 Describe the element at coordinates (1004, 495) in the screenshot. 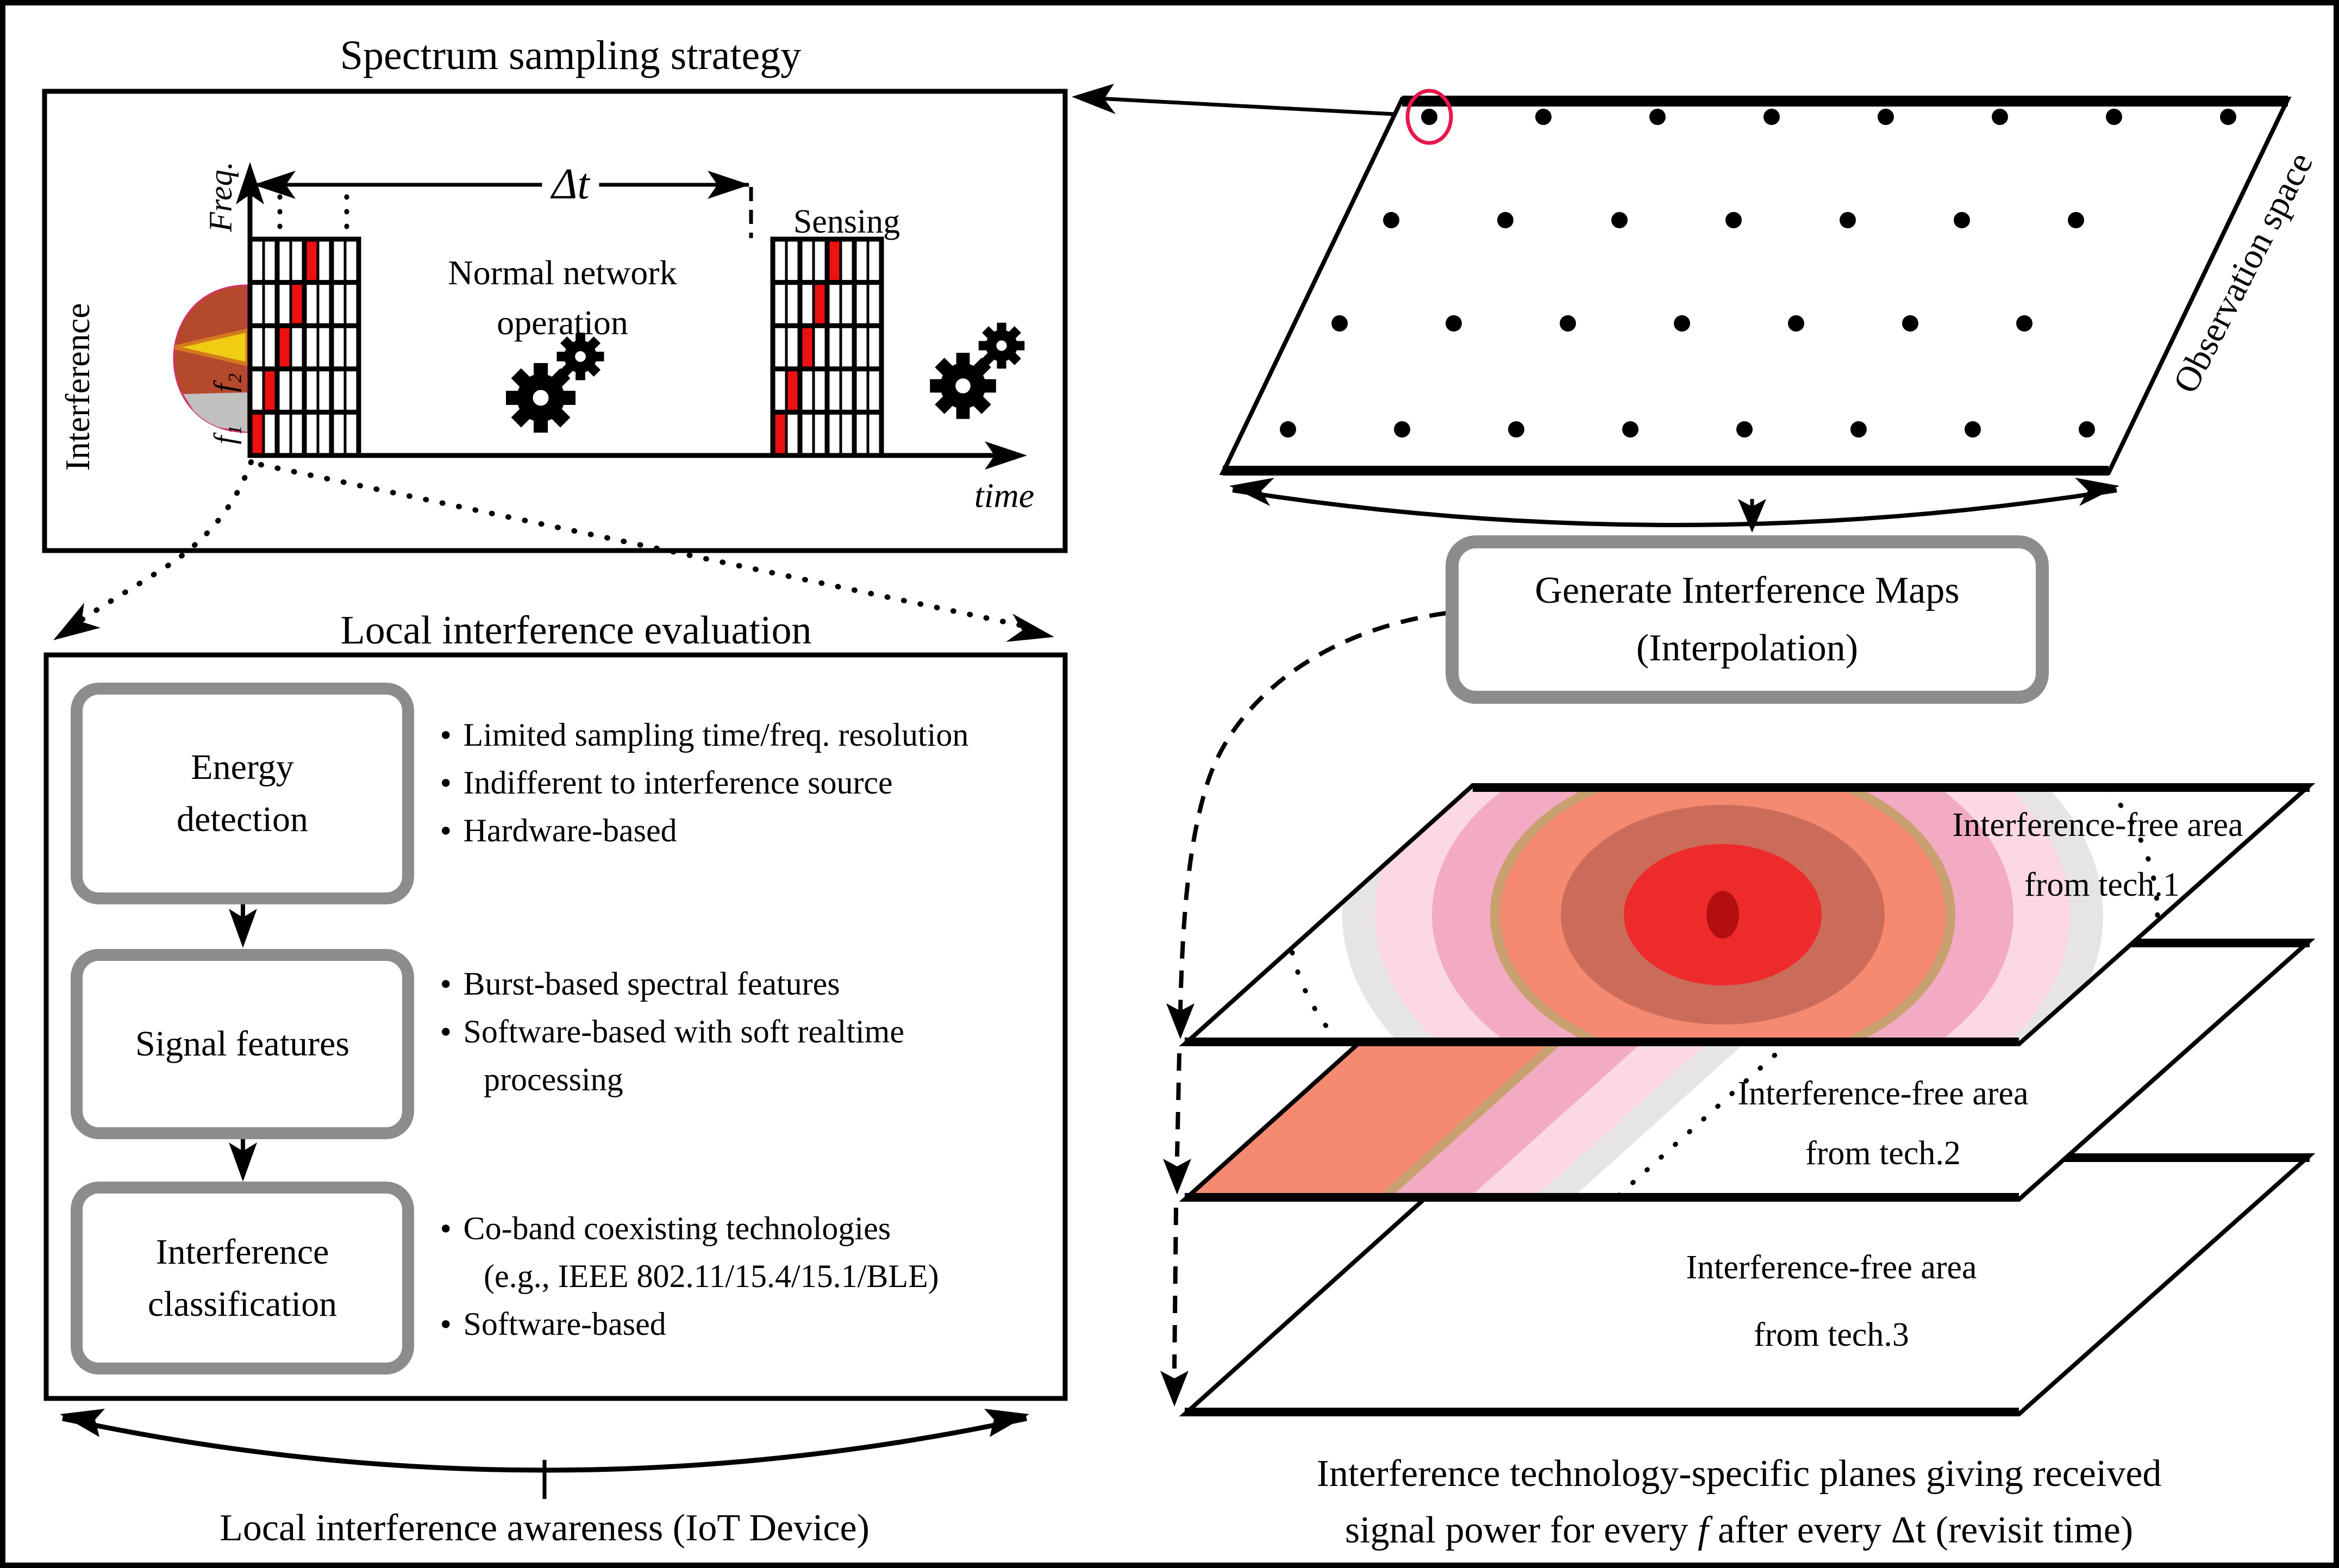

I see `time-axis-label: time` at that location.